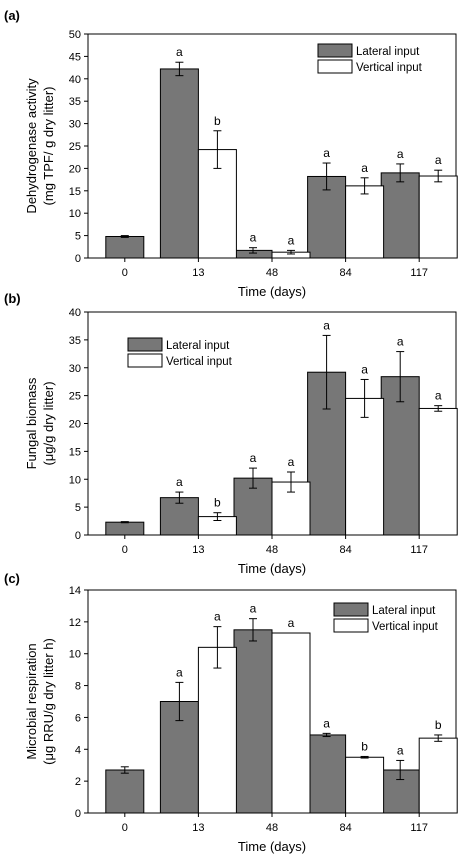  I want to click on y-tick-label: 14, so click(75, 591).